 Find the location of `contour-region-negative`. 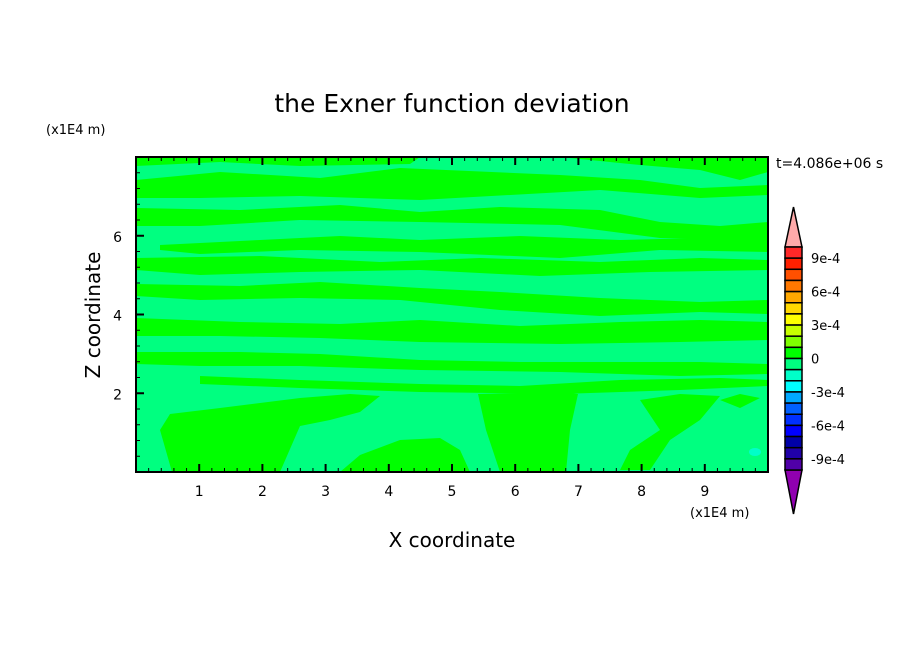

contour-region-negative is located at coordinates (755, 452).